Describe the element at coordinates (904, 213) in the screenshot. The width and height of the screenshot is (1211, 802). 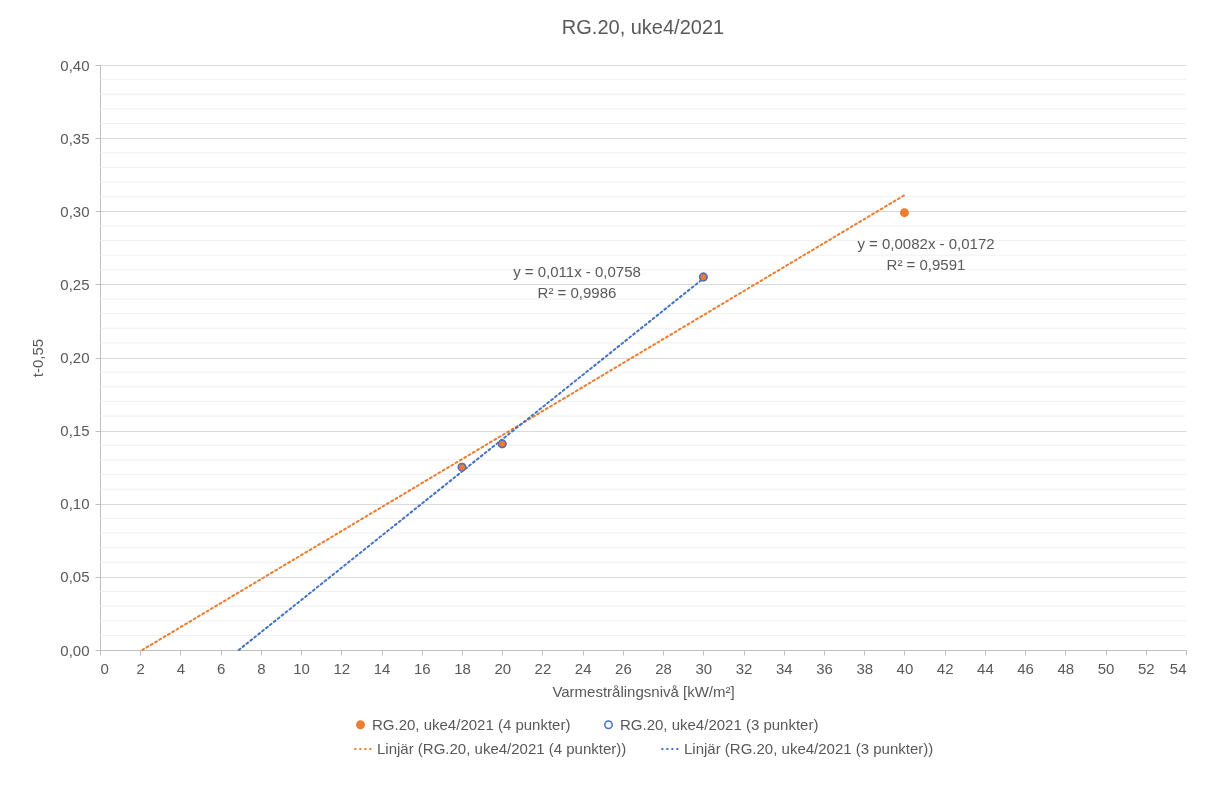
I see `point` at that location.